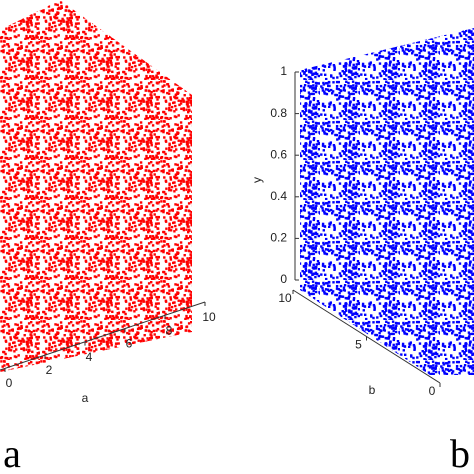  Describe the element at coordinates (103, 336) in the screenshot. I see `x-axis` at that location.